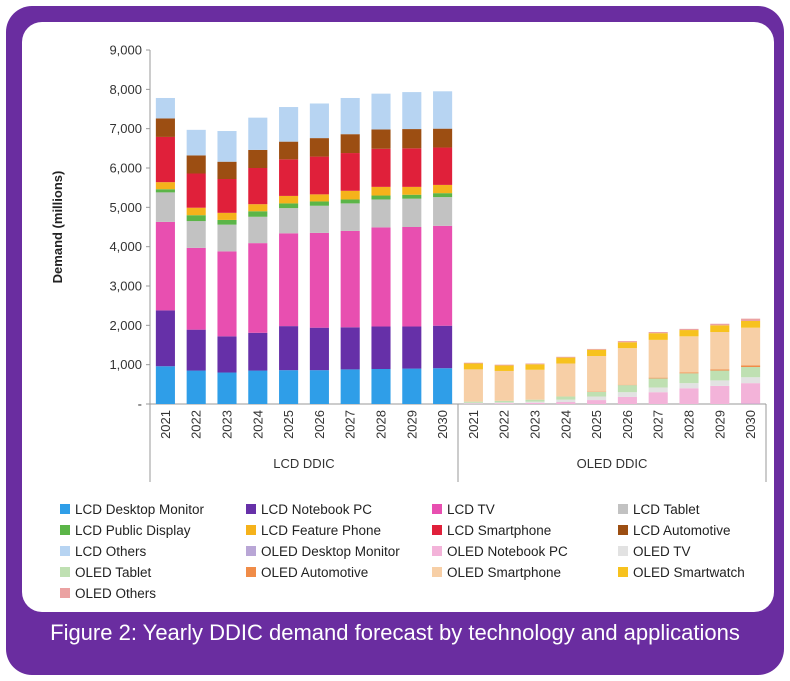  Describe the element at coordinates (303, 463) in the screenshot. I see `group-label: LCD DDIC` at that location.